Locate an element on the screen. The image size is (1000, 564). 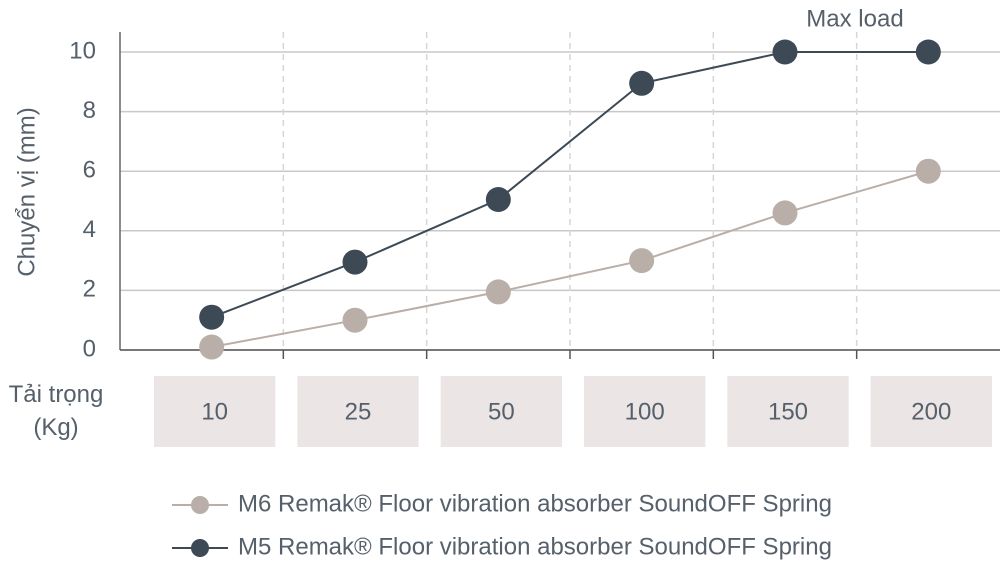
annotation: Max load is located at coordinates (854, 18).